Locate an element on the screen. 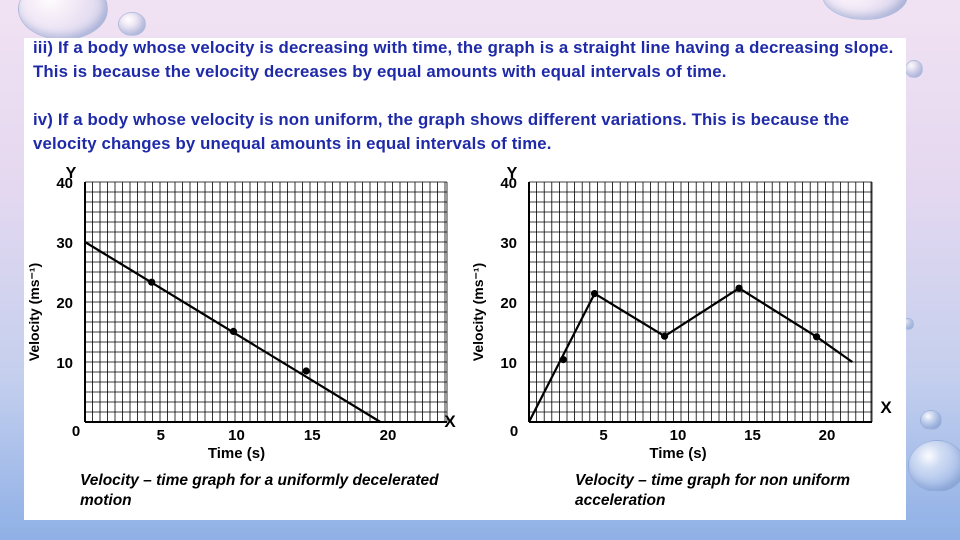 The image size is (960, 540). chart-left-y-tick-label: 40 is located at coordinates (64, 183).